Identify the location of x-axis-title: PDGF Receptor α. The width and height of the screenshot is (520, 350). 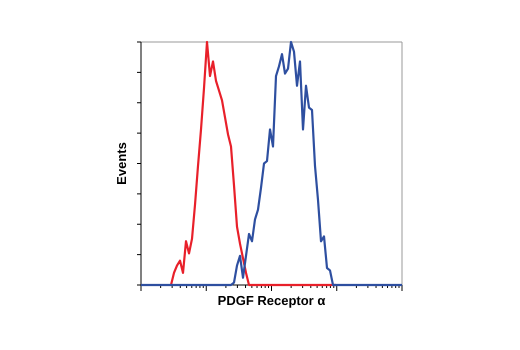
(272, 300).